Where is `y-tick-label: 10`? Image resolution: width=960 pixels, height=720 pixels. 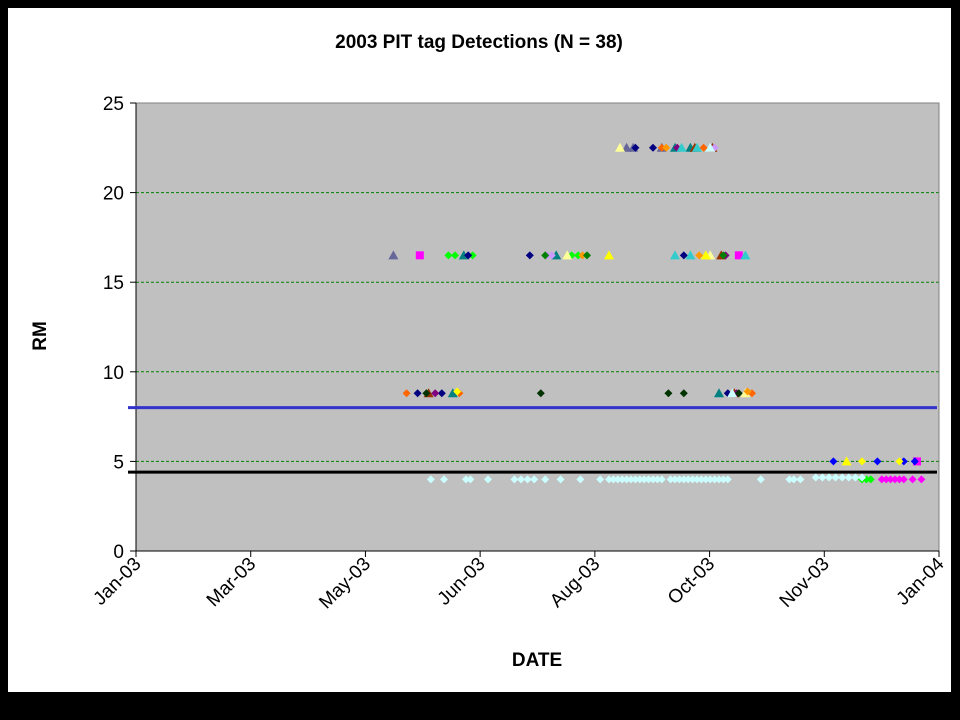
y-tick-label: 10 is located at coordinates (113, 373).